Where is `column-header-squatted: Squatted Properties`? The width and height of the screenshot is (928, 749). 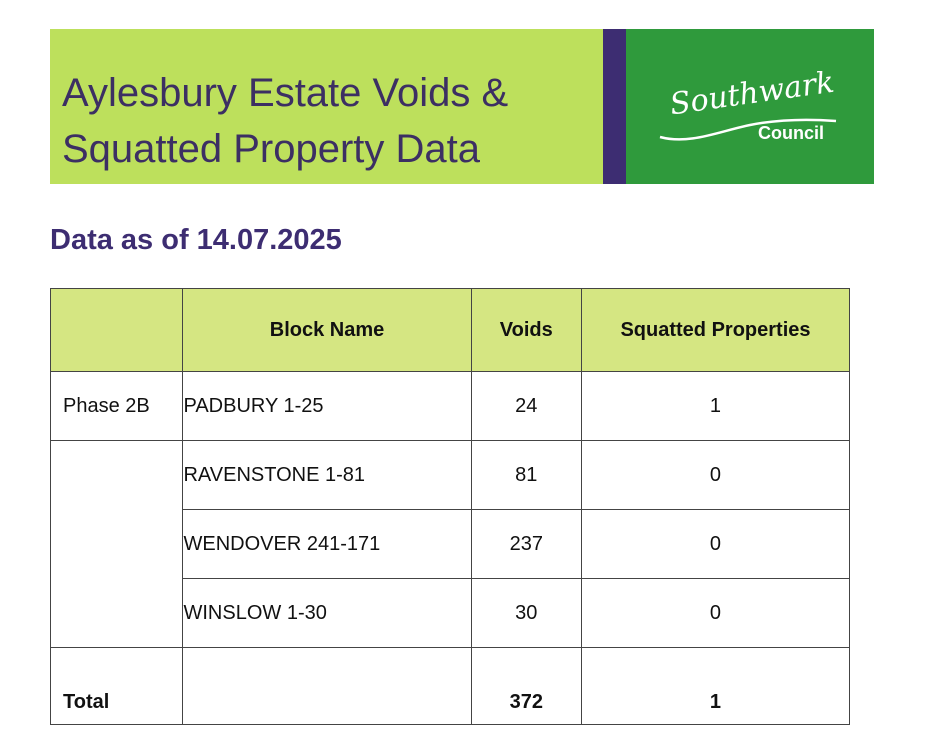 column-header-squatted: Squatted Properties is located at coordinates (715, 330).